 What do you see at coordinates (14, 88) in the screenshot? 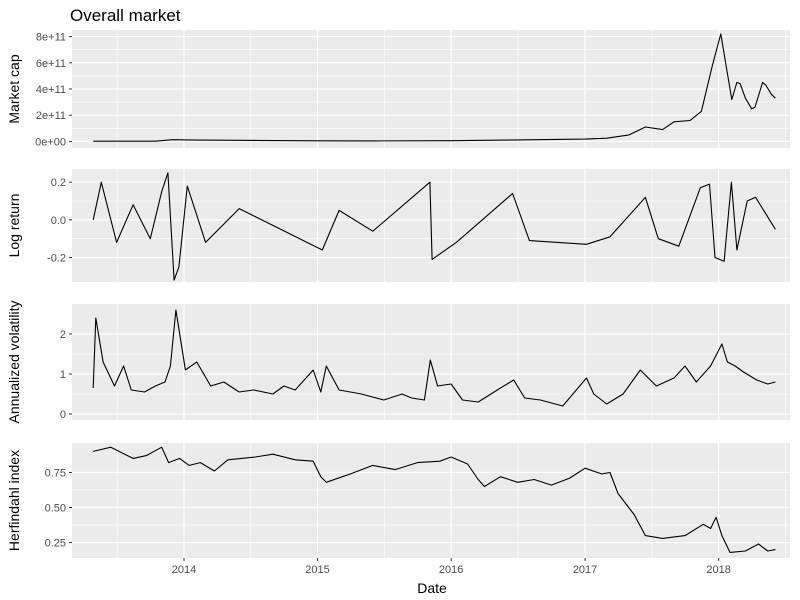
I see `y-axis-title: Market cap` at bounding box center [14, 88].